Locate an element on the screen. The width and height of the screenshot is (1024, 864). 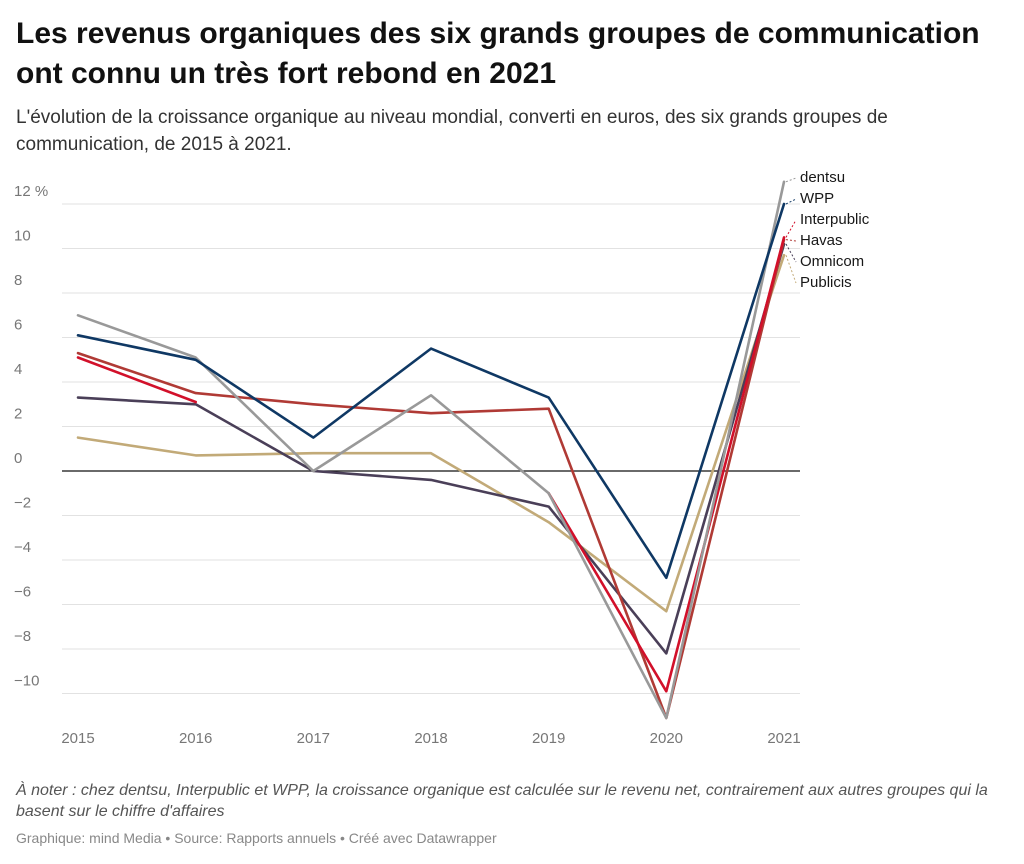
y-tick-label: −6 is located at coordinates (22, 592).